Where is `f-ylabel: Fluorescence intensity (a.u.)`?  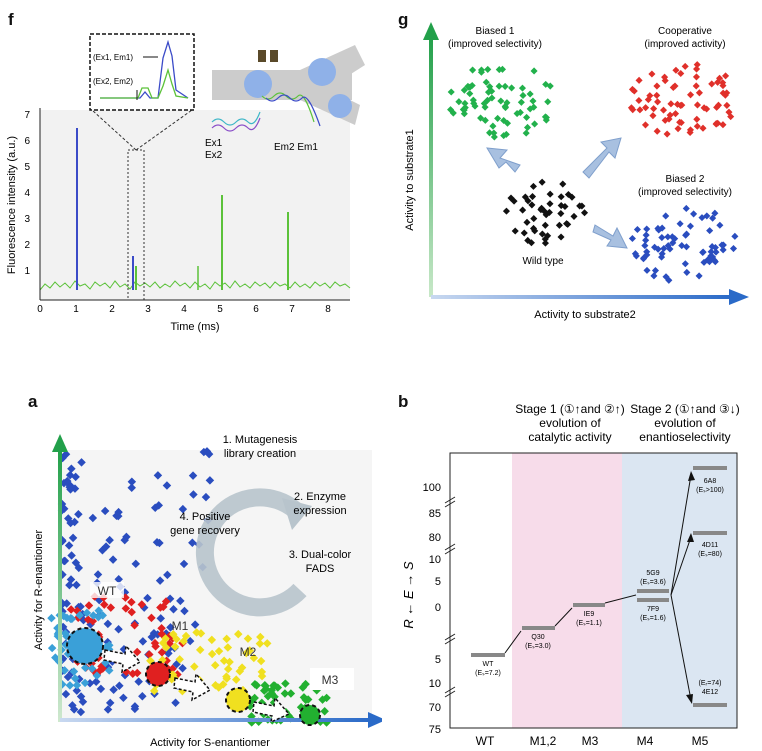
f-ylabel: Fluorescence intensity (a.u.) is located at coordinates (12, 205).